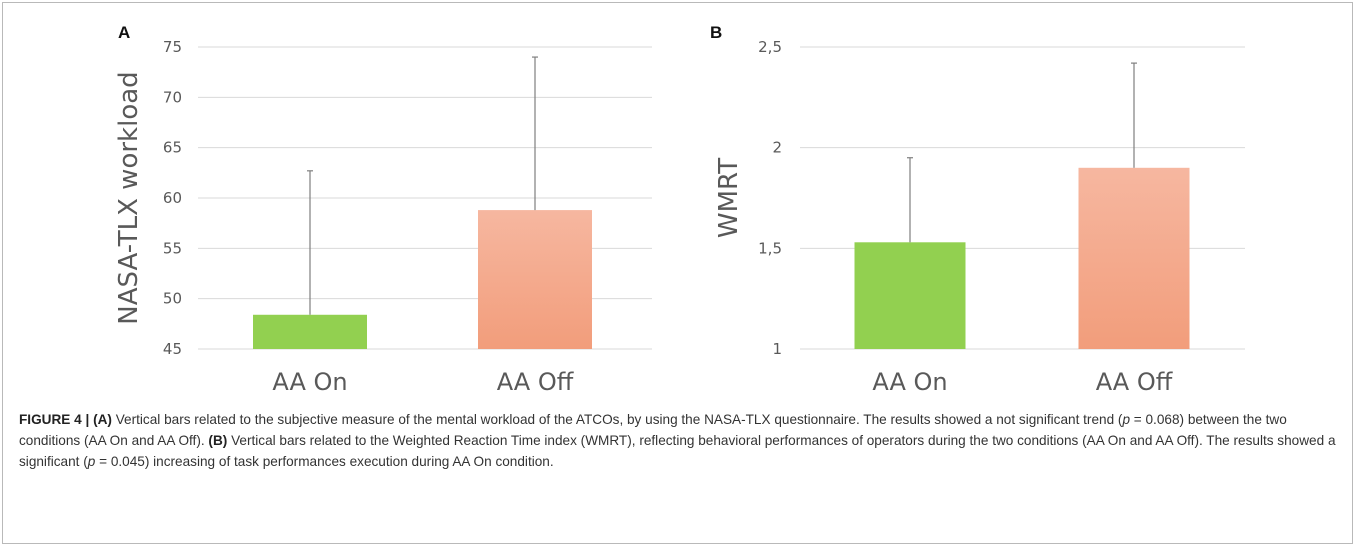  What do you see at coordinates (102, 419) in the screenshot?
I see `caption-part-a-label: (A)` at bounding box center [102, 419].